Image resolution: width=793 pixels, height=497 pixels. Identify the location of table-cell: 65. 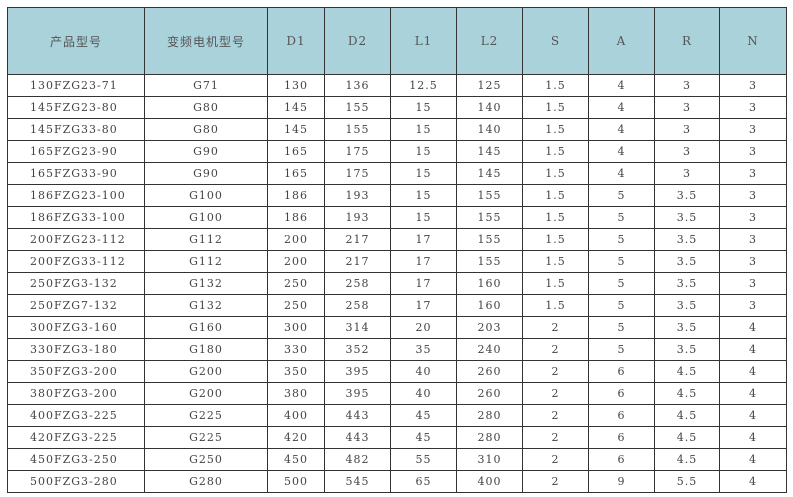
(423, 481).